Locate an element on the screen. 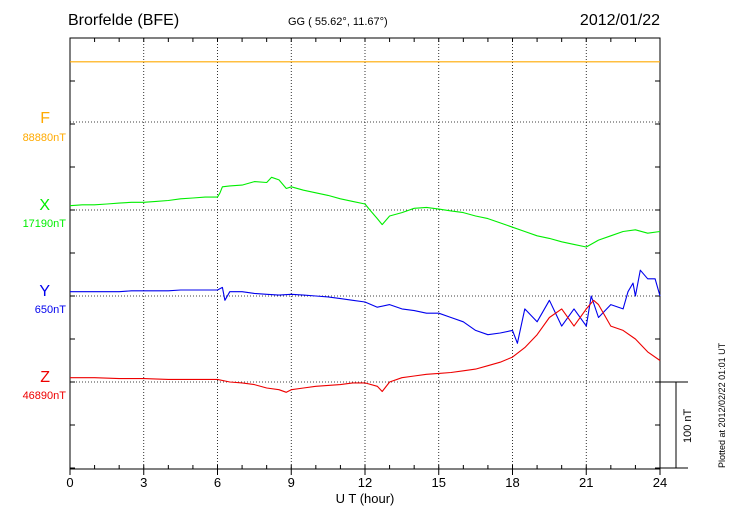 The image size is (730, 520). series-z-label: Z is located at coordinates (45, 377).